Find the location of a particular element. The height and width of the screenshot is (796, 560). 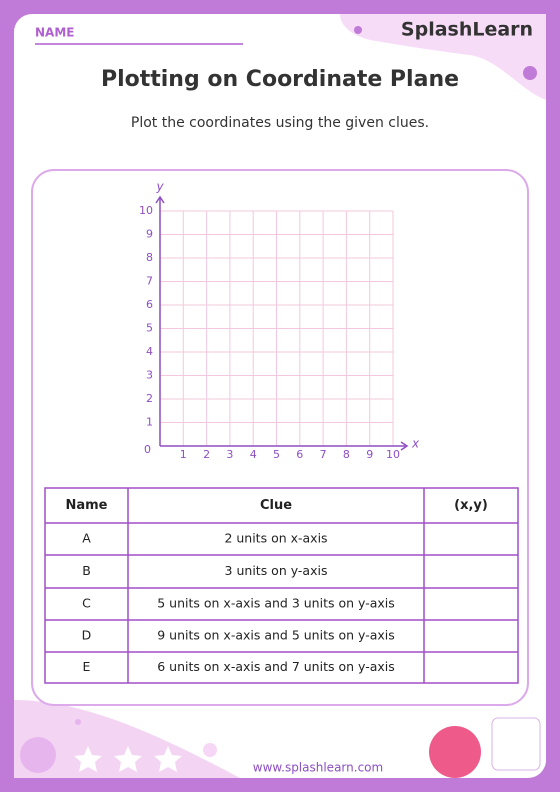

stars is located at coordinates (128, 759).